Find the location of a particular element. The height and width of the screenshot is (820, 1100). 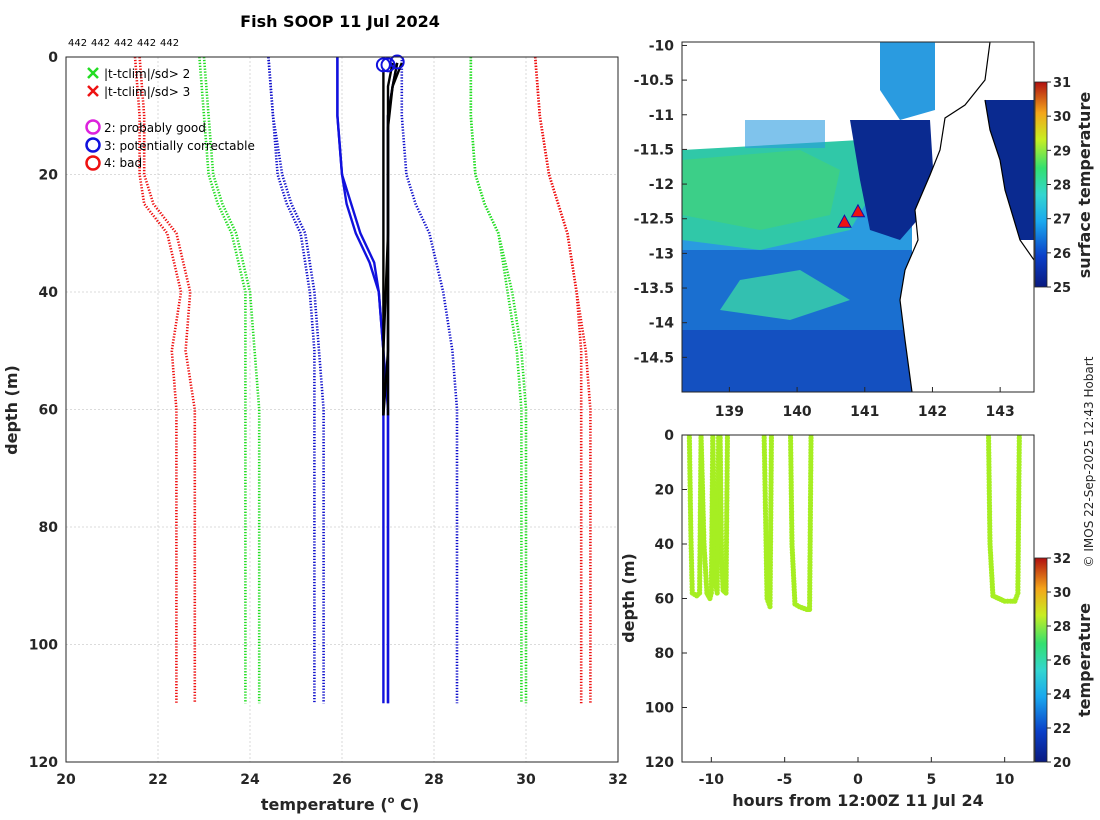

time-y-tick-label: 80 is located at coordinates (665, 654).